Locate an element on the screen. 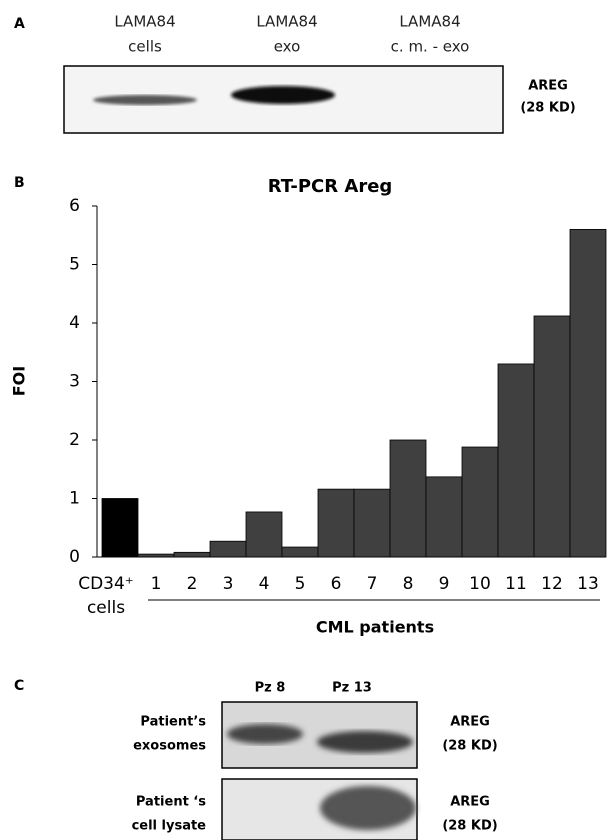 This screenshot has height=840, width=608. x-tick-label: 7 is located at coordinates (372, 584).